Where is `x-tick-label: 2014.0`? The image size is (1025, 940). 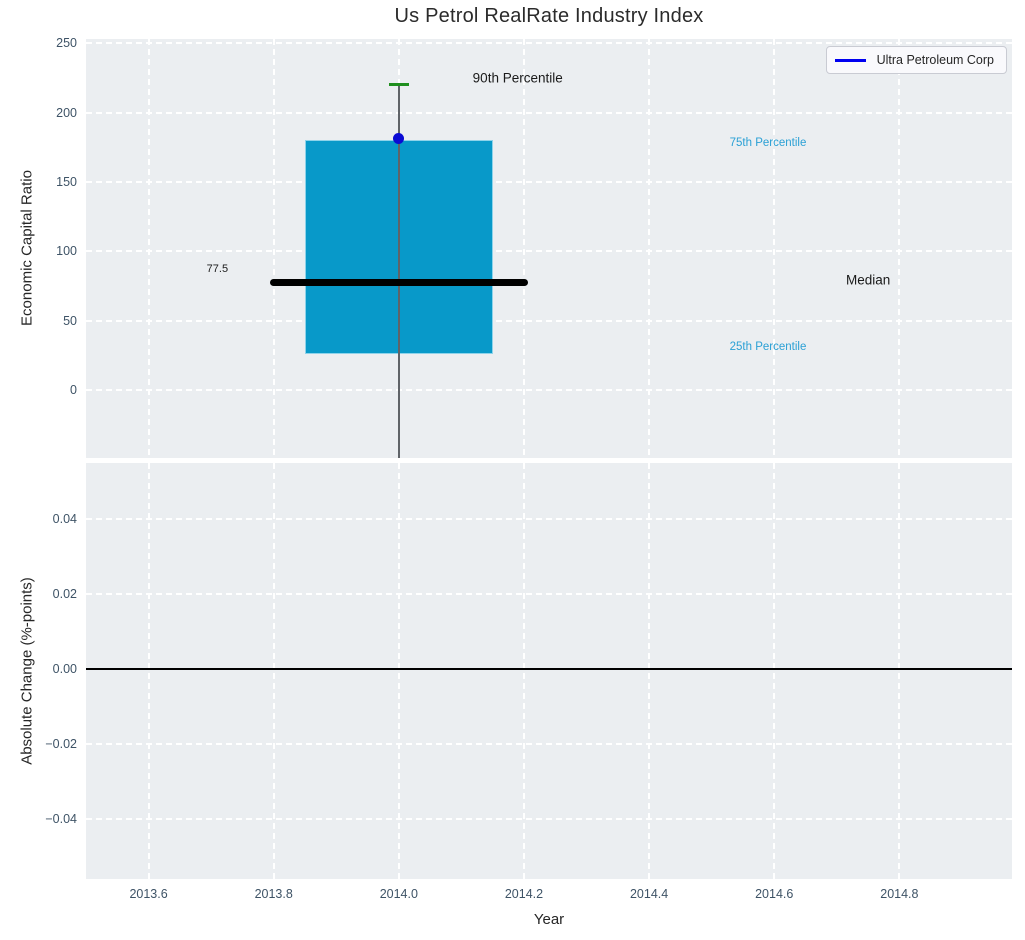
x-tick-label: 2014.0 is located at coordinates (398, 894).